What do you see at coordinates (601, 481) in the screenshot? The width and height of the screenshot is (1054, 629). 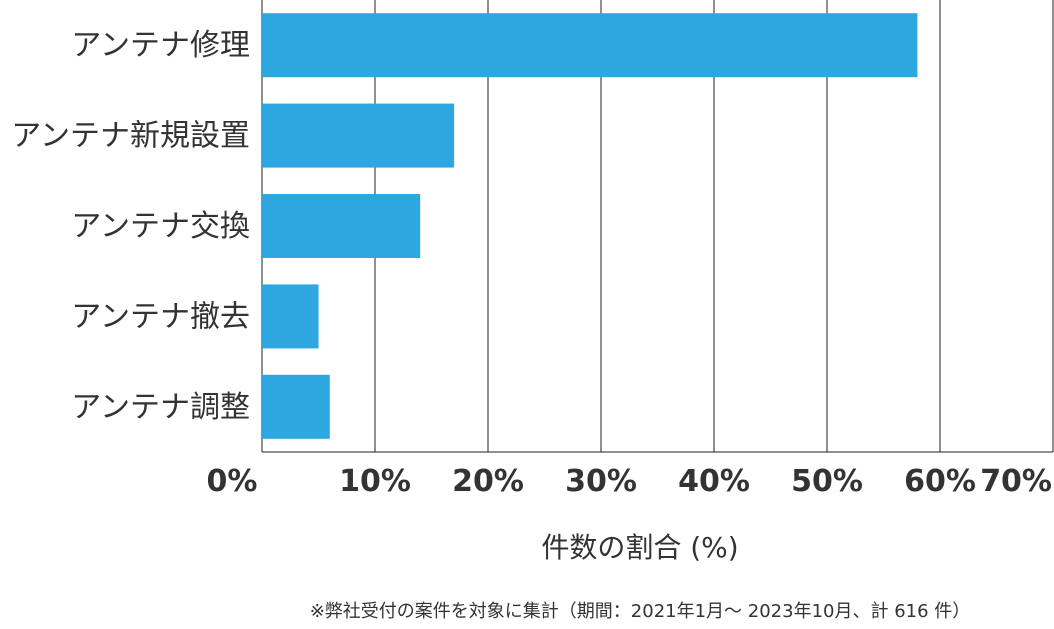 I see `x-tick-label: 30%` at bounding box center [601, 481].